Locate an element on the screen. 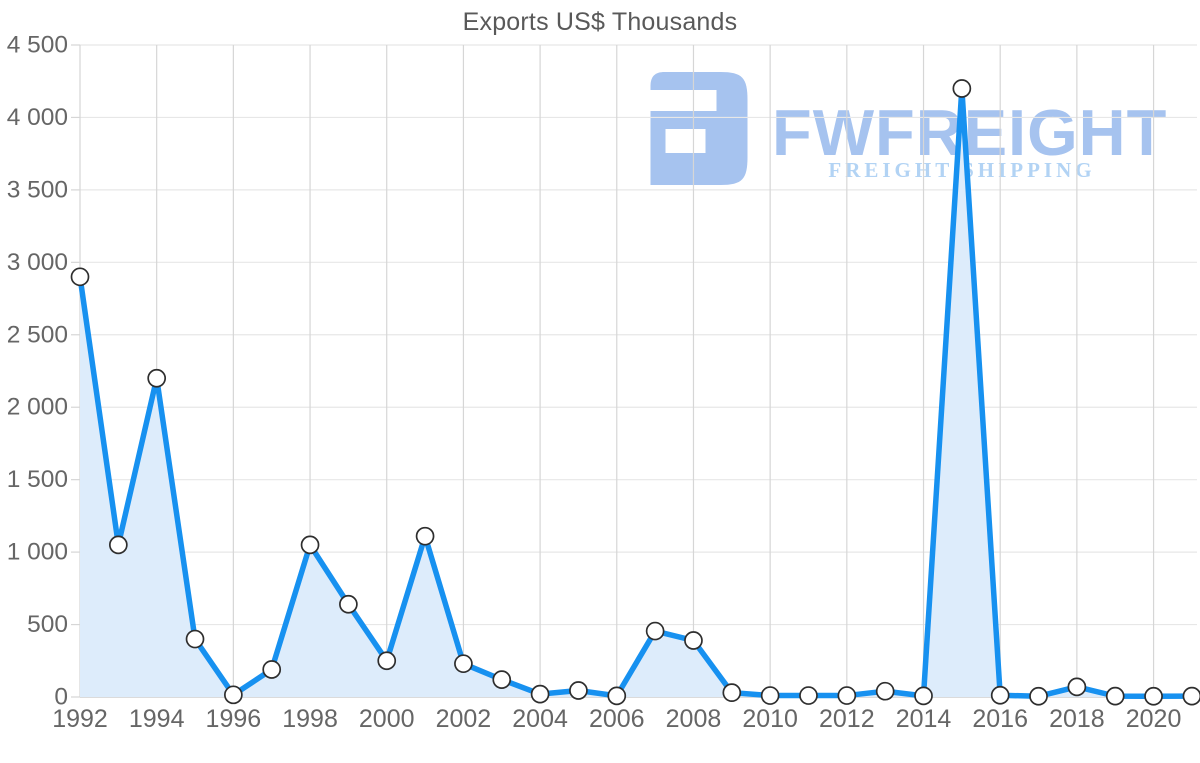 Image resolution: width=1200 pixels, height=763 pixels. watermark-tagline-text: FREIGHT SHIPPING is located at coordinates (962, 170).